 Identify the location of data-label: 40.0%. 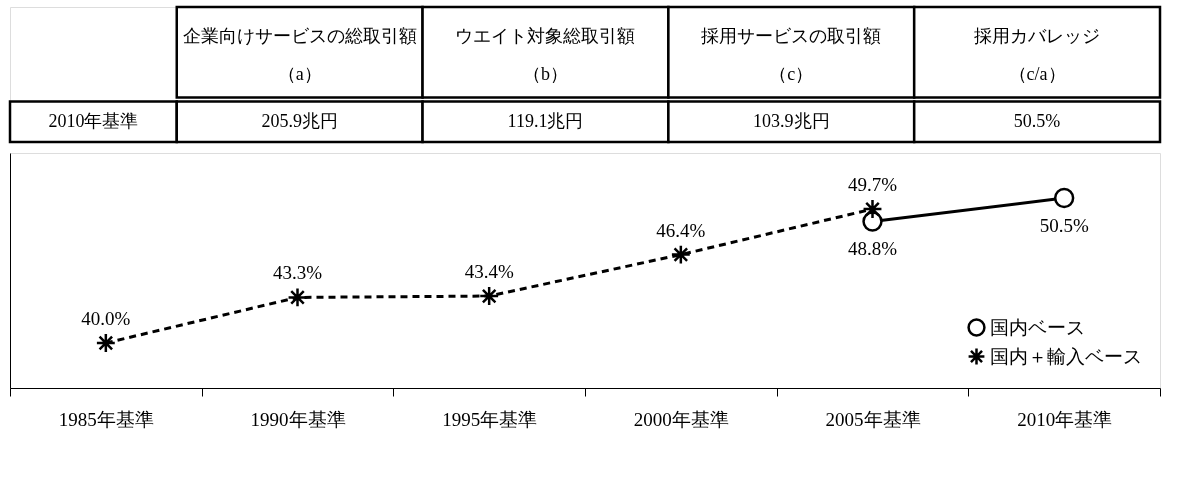
(106, 318).